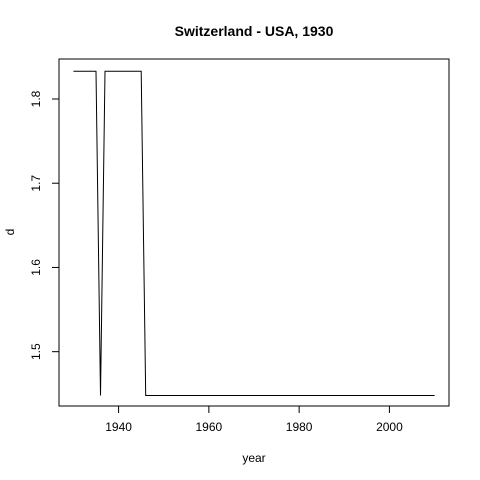 Image resolution: width=480 pixels, height=480 pixels. What do you see at coordinates (10, 232) in the screenshot?
I see `y-axis-label: d` at bounding box center [10, 232].